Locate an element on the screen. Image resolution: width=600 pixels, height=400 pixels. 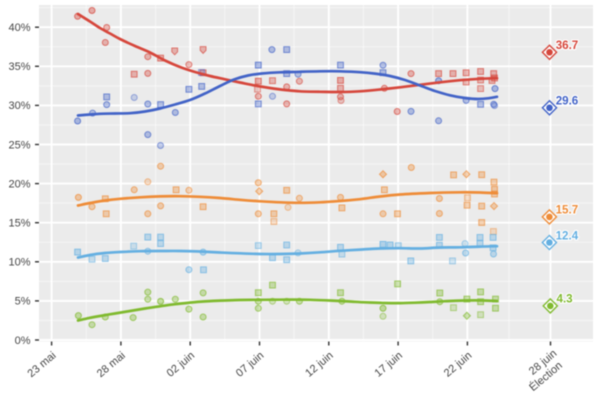
svg-text: 40% is located at coordinates (19, 28).